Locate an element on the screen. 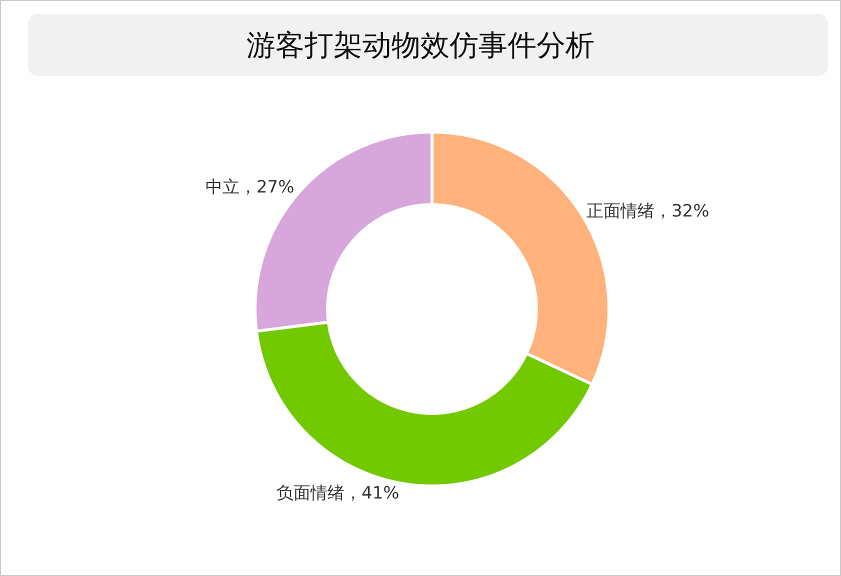 The width and height of the screenshot is (841, 576). slice-label: 中立，27% is located at coordinates (249, 188).